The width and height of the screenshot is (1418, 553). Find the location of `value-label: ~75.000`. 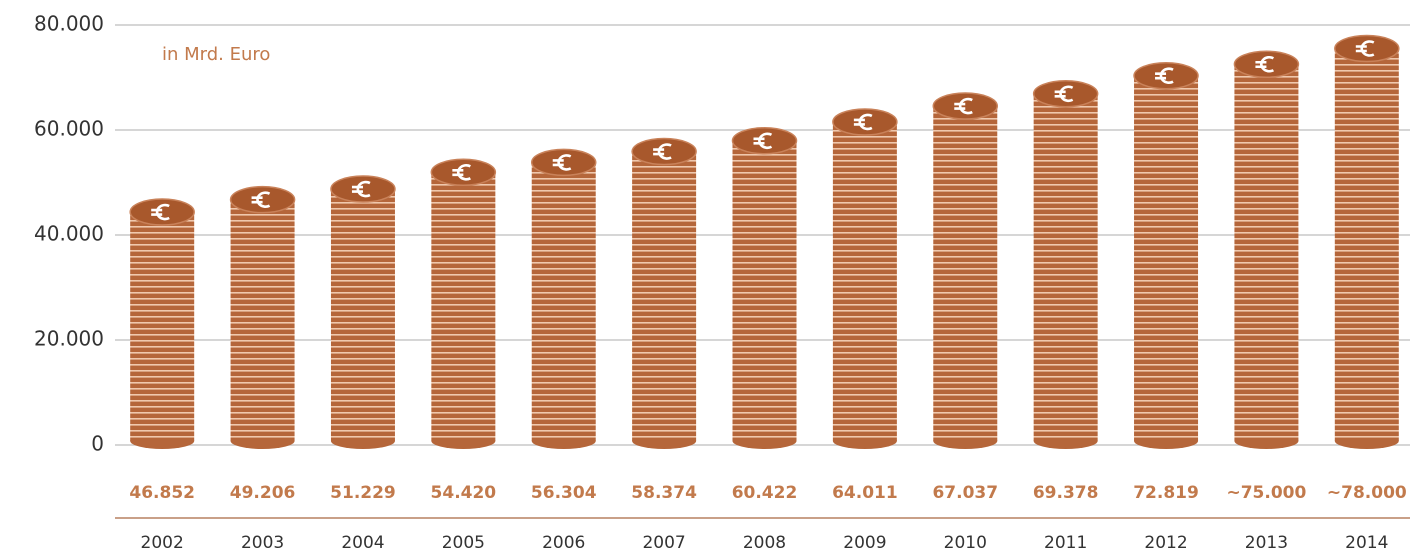

value-label: ~75.000 is located at coordinates (1266, 493).